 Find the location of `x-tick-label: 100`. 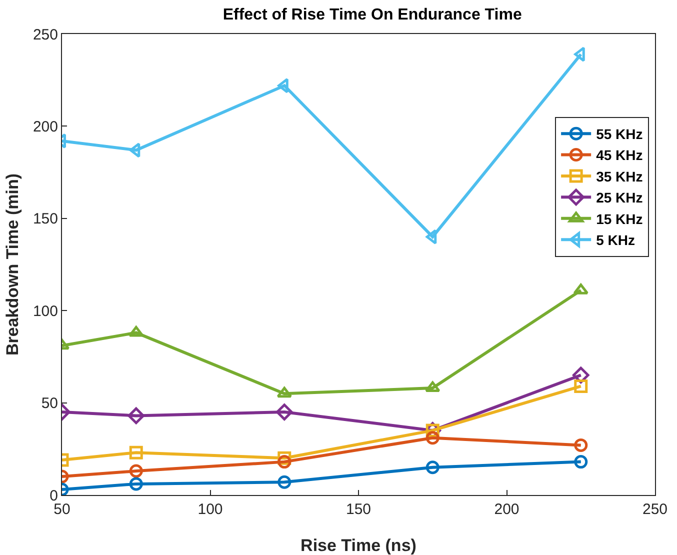

x-tick-label: 100 is located at coordinates (210, 509).